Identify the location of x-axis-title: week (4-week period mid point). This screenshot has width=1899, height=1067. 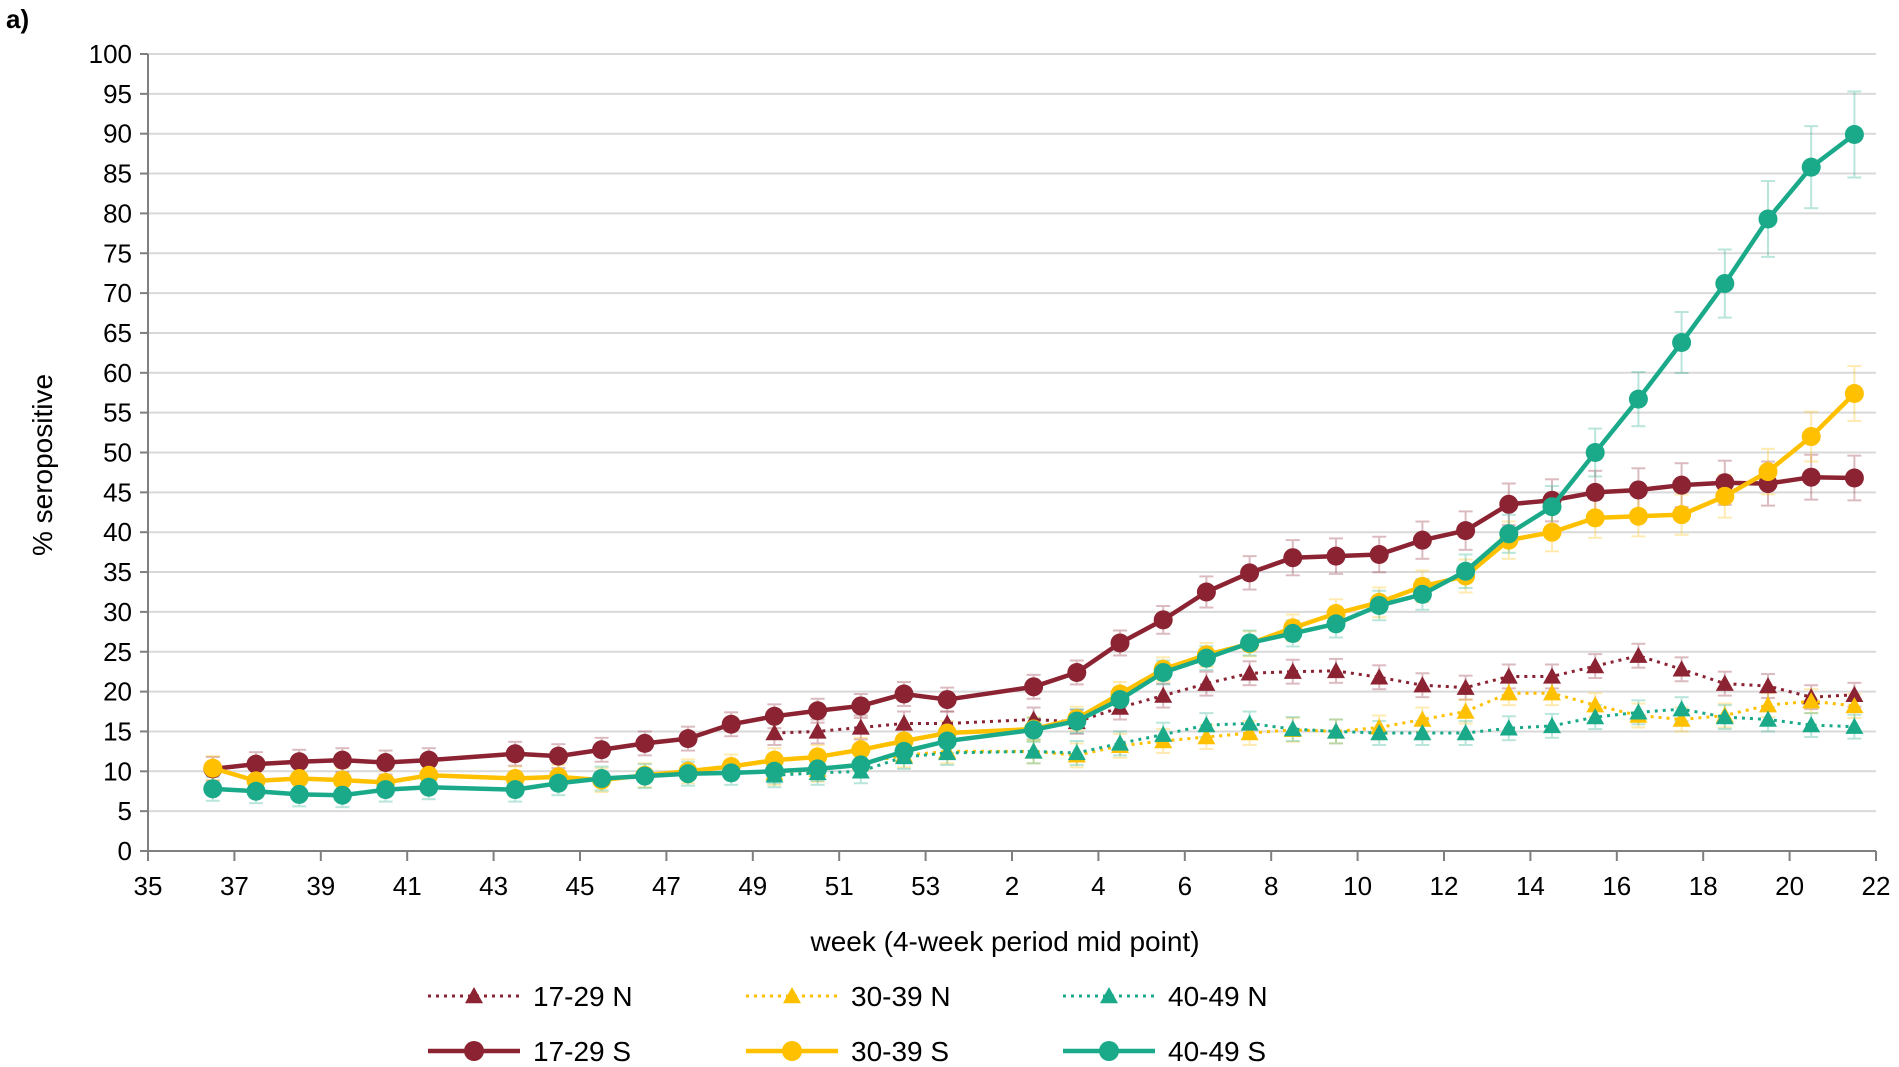
(1004, 941).